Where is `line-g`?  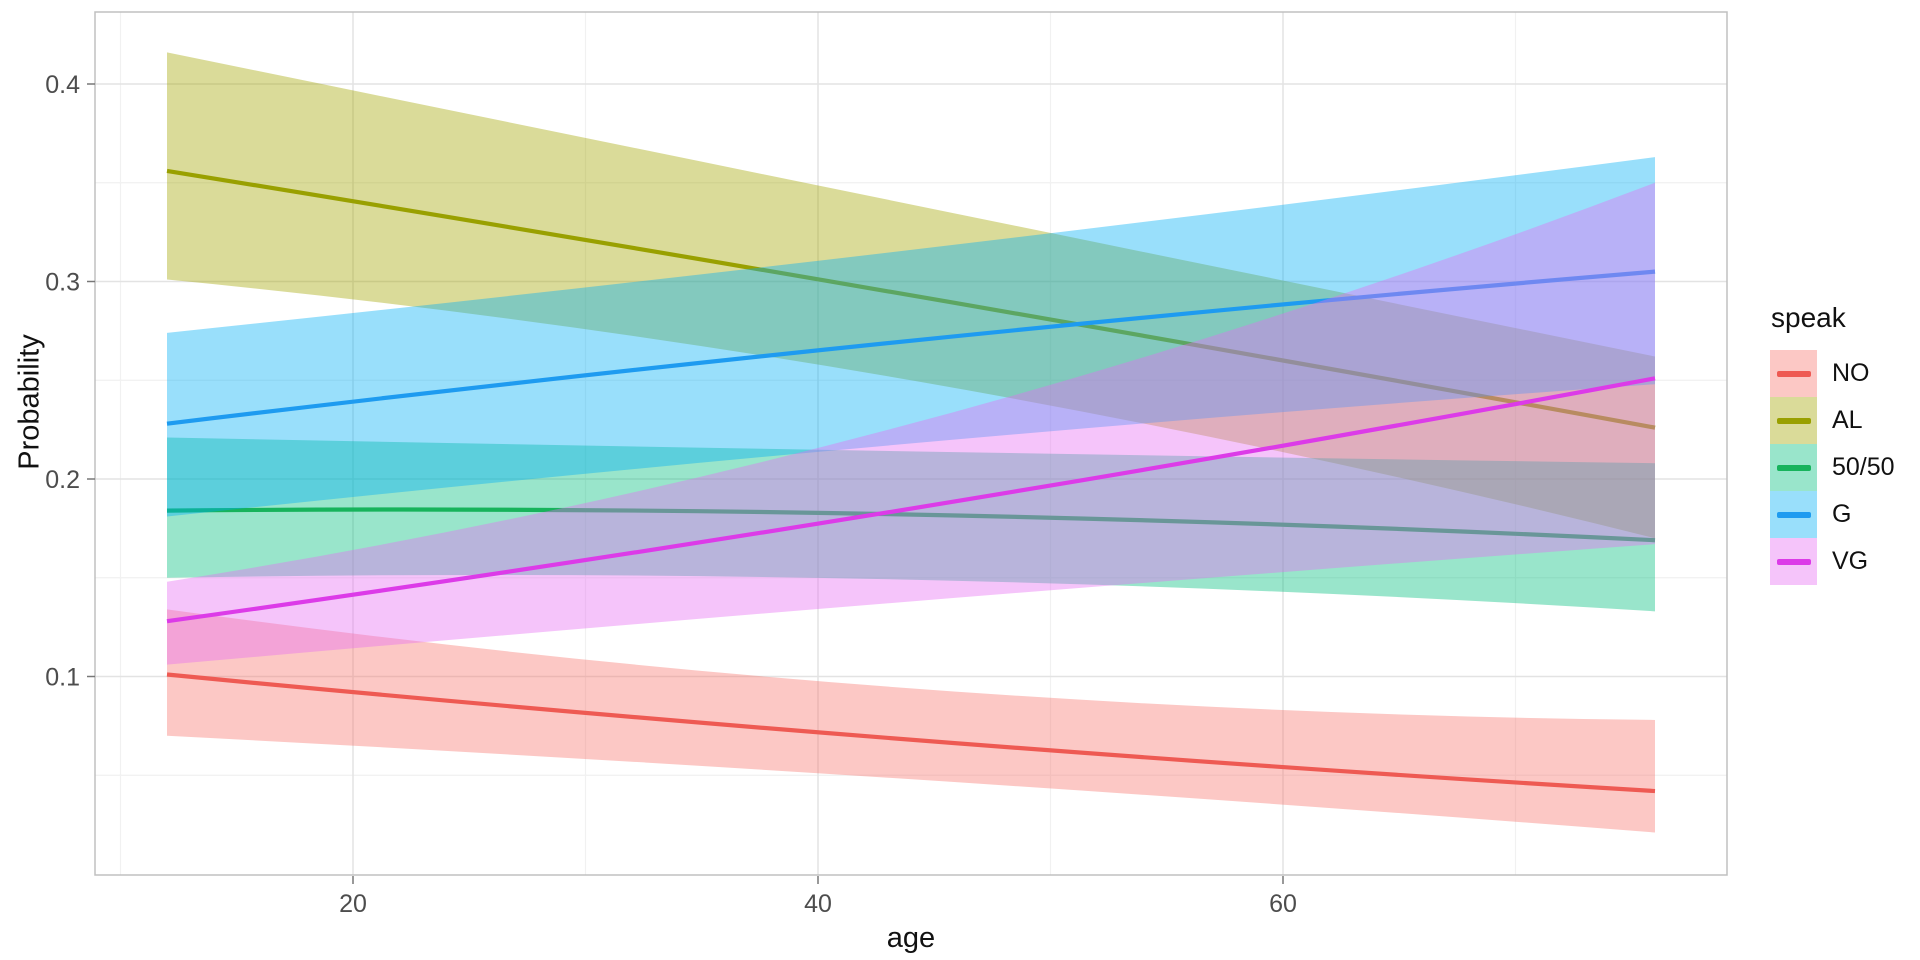 line-g is located at coordinates (911, 347).